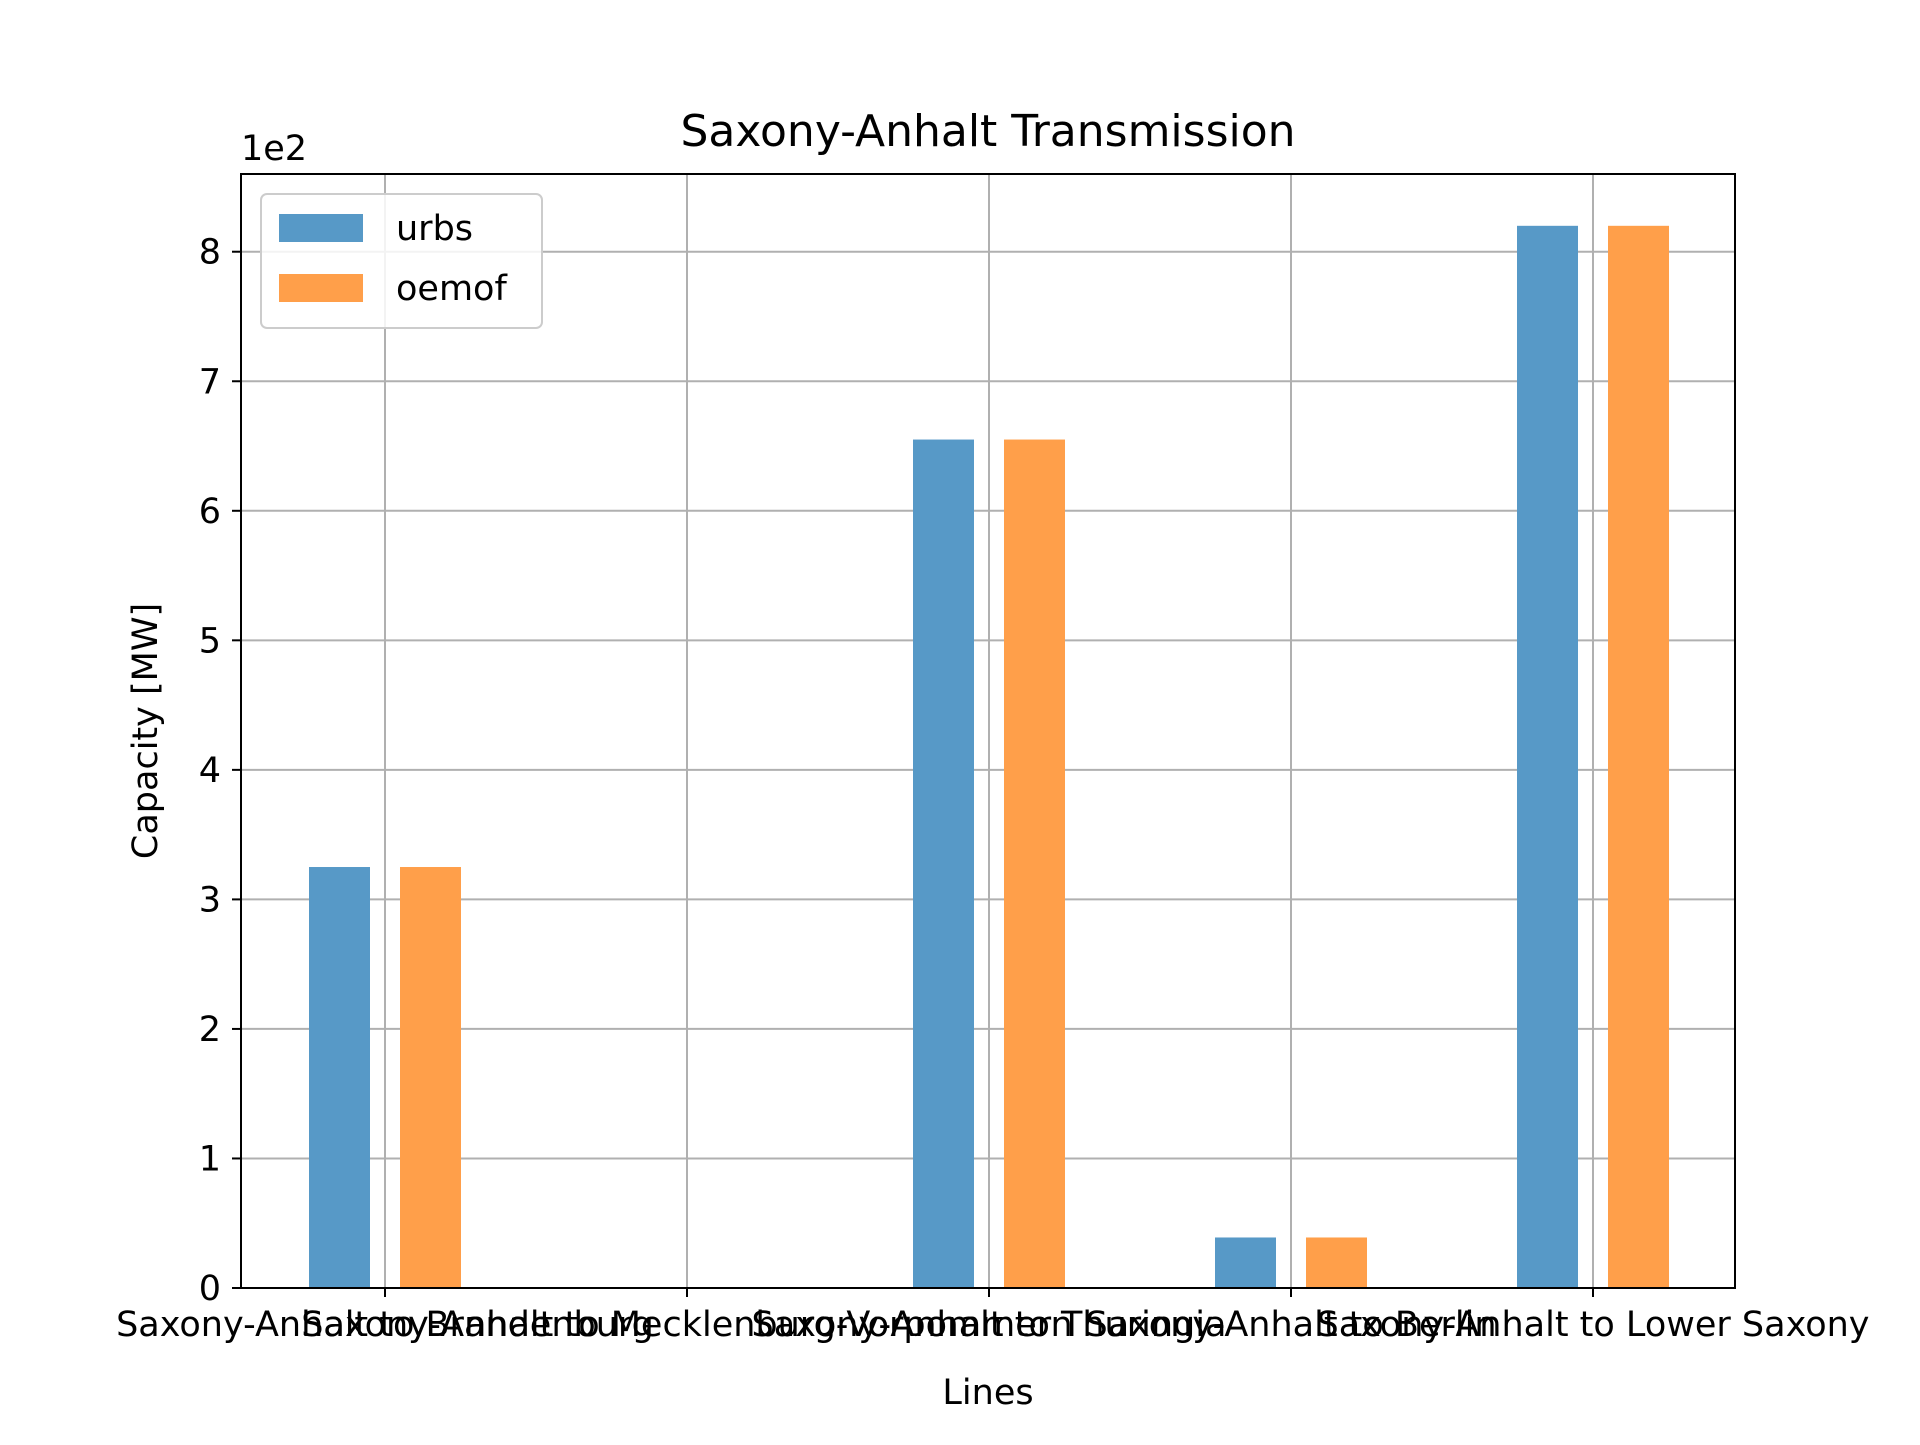 The height and width of the screenshot is (1445, 1920). I want to click on x-axis-label: Lines, so click(987, 1393).